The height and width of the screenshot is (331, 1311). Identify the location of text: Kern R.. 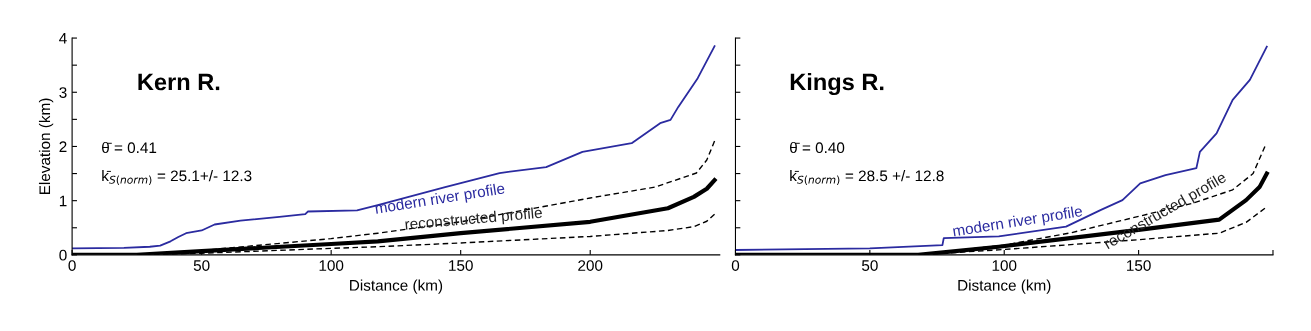
(179, 82).